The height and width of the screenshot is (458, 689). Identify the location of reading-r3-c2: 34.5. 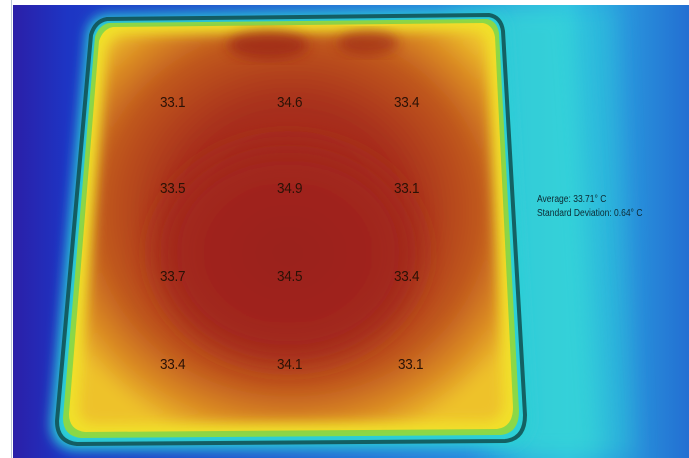
(290, 276).